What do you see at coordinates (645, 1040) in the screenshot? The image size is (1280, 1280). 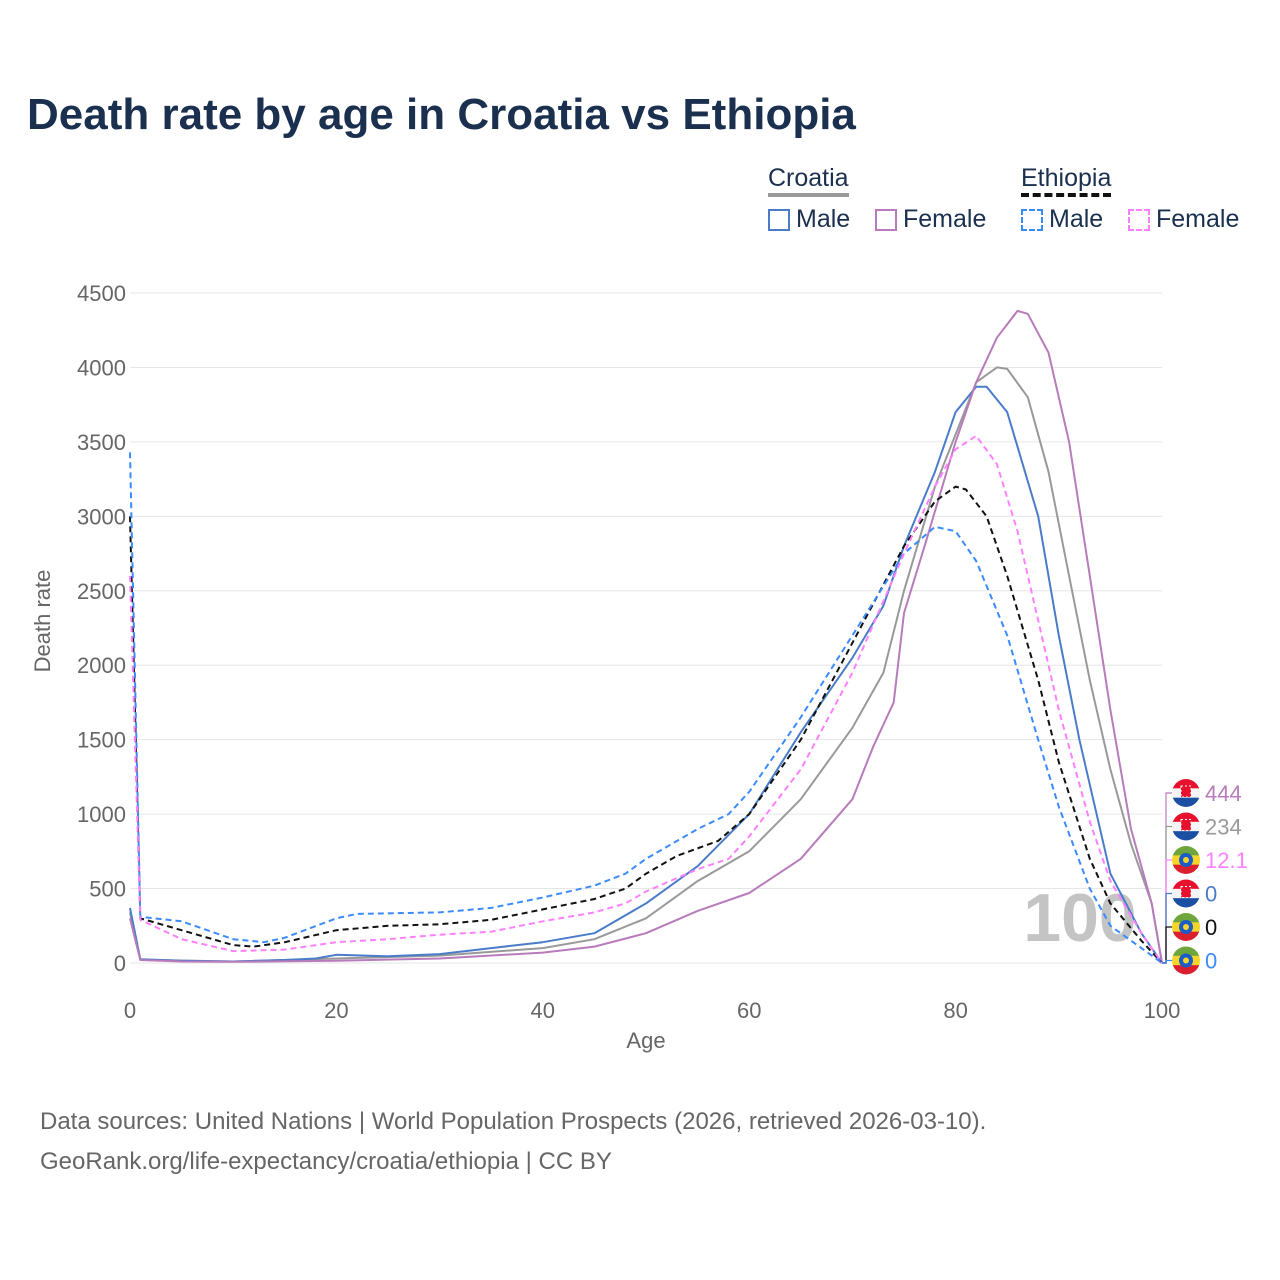 I see `x-axis-label: Age` at bounding box center [645, 1040].